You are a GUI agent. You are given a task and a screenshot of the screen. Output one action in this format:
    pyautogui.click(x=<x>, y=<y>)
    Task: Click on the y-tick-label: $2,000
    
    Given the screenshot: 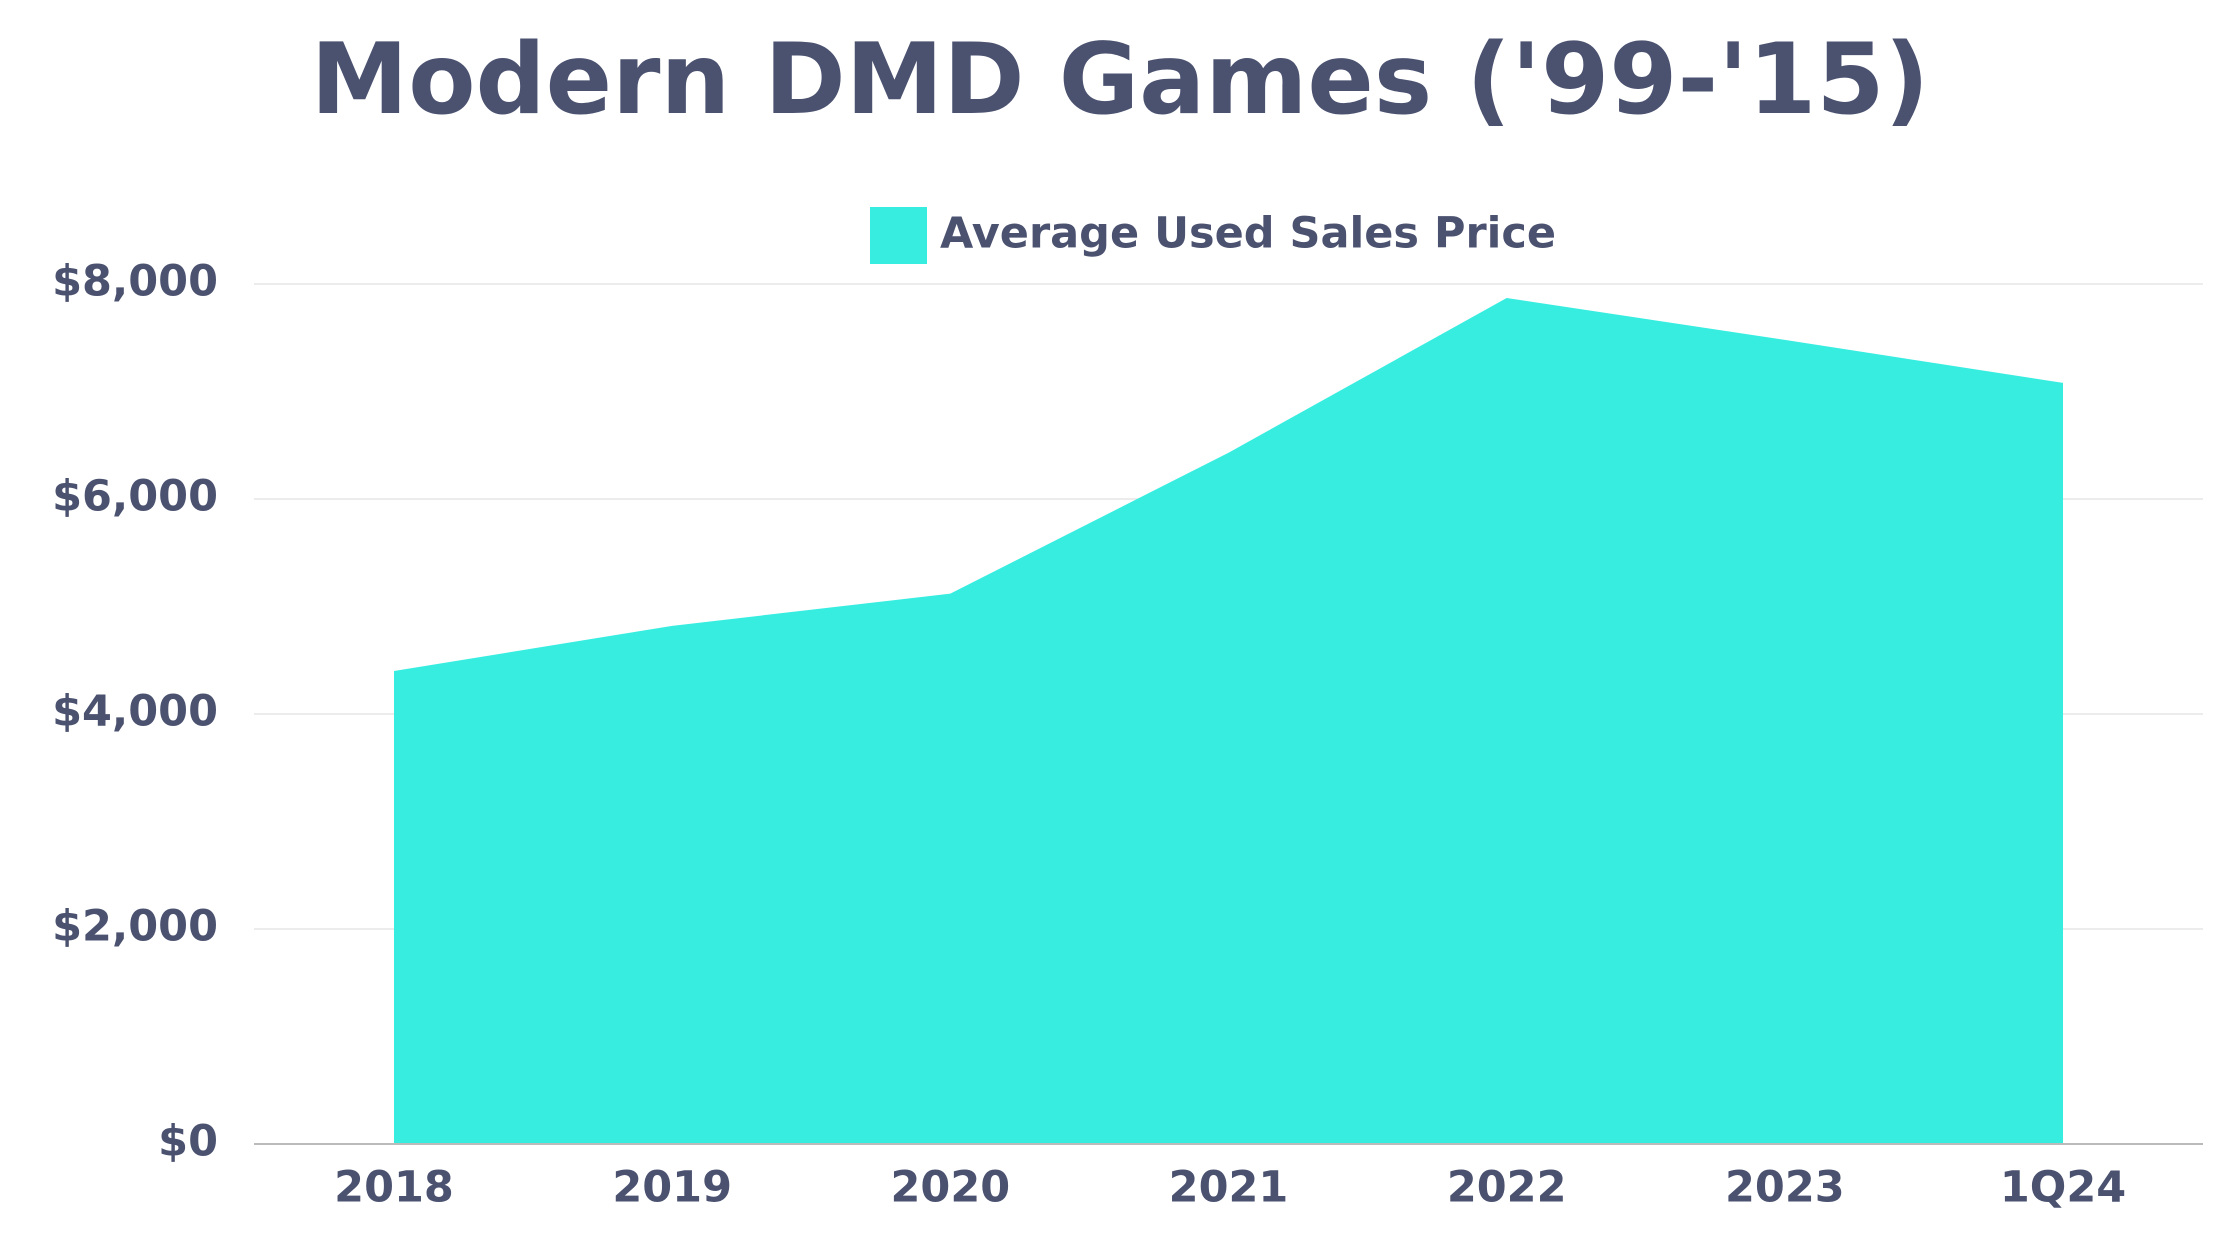 What is the action you would take?
    pyautogui.click(x=135, y=927)
    